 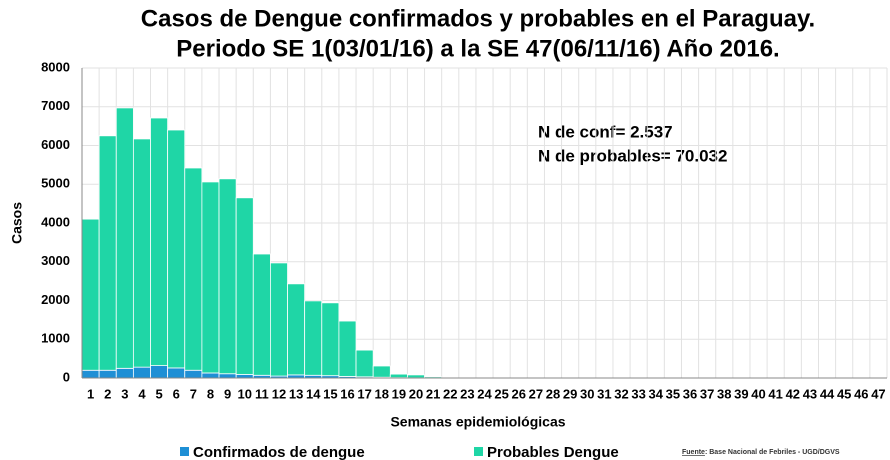 I want to click on x-tick-label: 1, so click(x=90, y=393).